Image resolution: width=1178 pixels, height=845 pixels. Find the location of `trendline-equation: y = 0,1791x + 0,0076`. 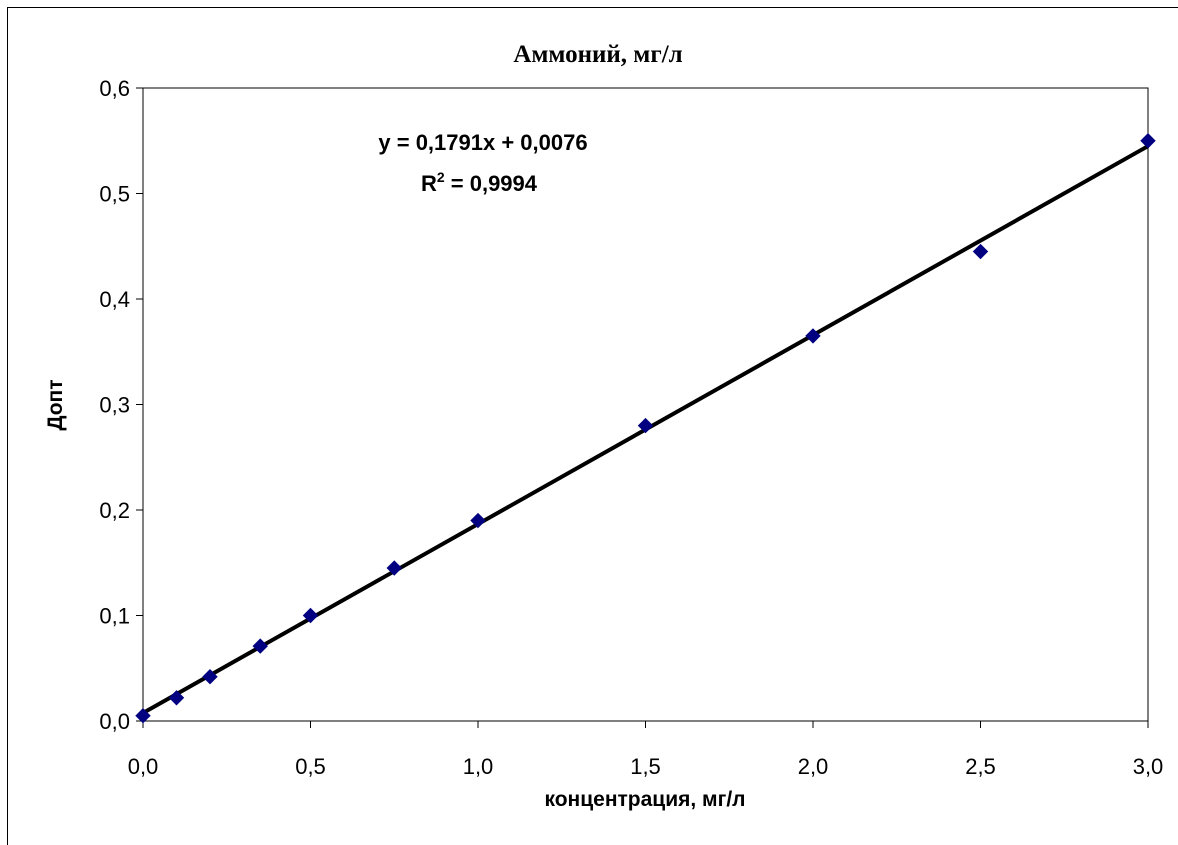

trendline-equation: y = 0,1791x + 0,0076 is located at coordinates (482, 142).